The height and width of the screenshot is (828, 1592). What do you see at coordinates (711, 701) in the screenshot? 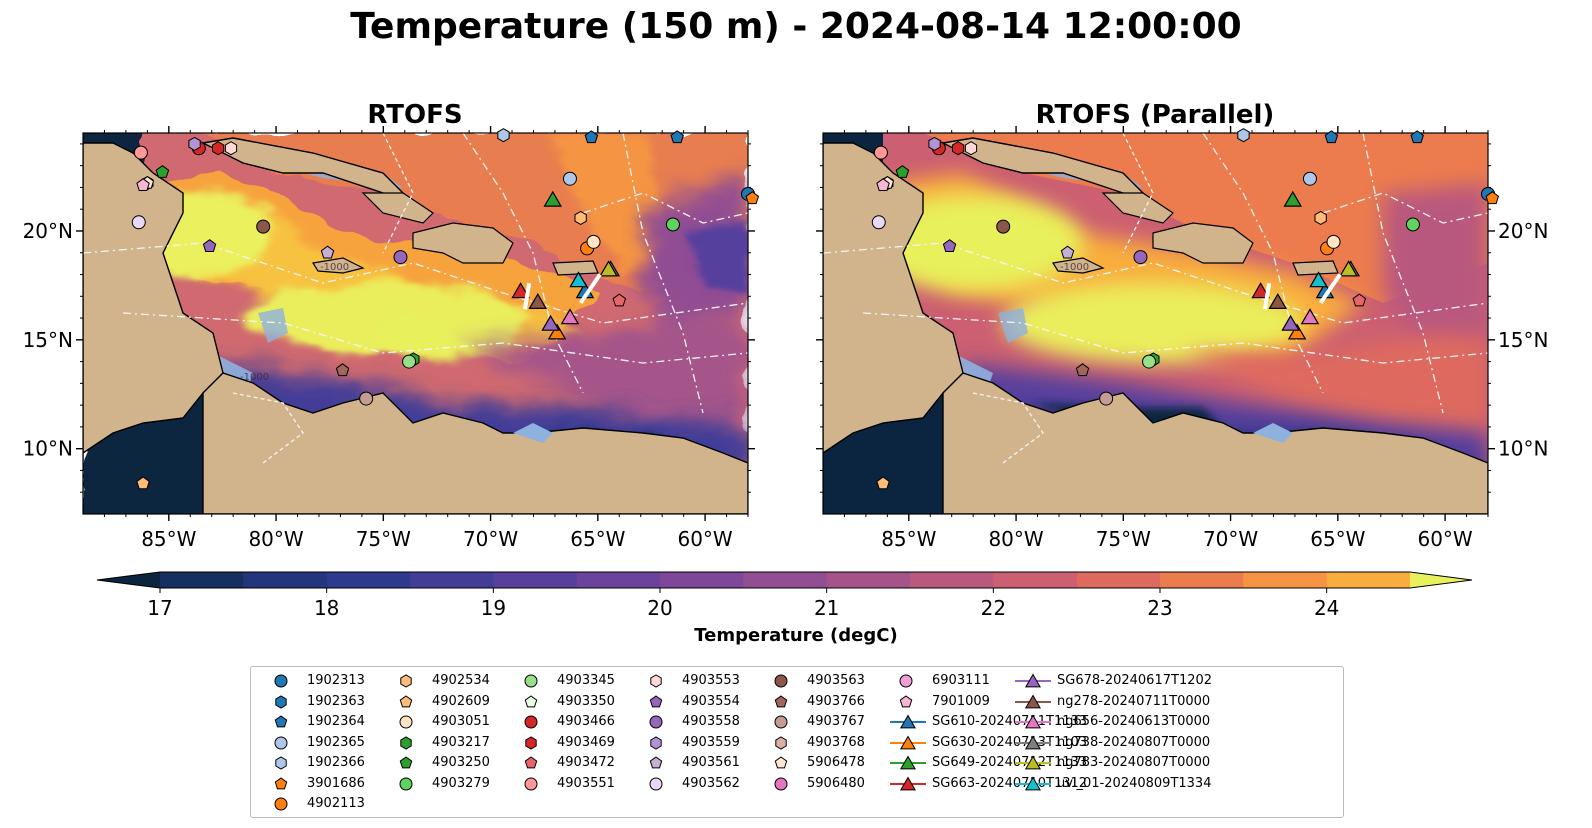
I see `legend-label: 4903554` at bounding box center [711, 701].